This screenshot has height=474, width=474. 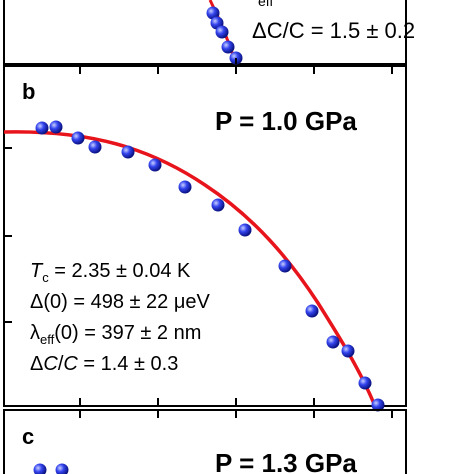 What do you see at coordinates (104, 364) in the screenshot?
I see `param-deltaC: ΔC/C = 1.4 ± 0.3` at bounding box center [104, 364].